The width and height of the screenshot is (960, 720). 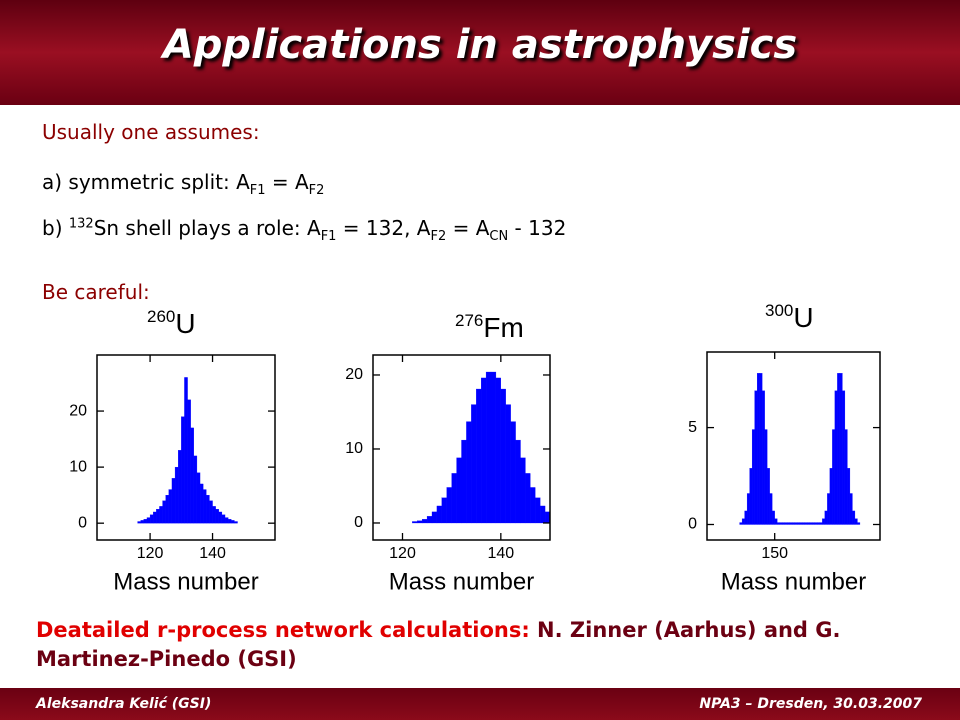 I want to click on careful-text: Be careful:, so click(x=96, y=292).